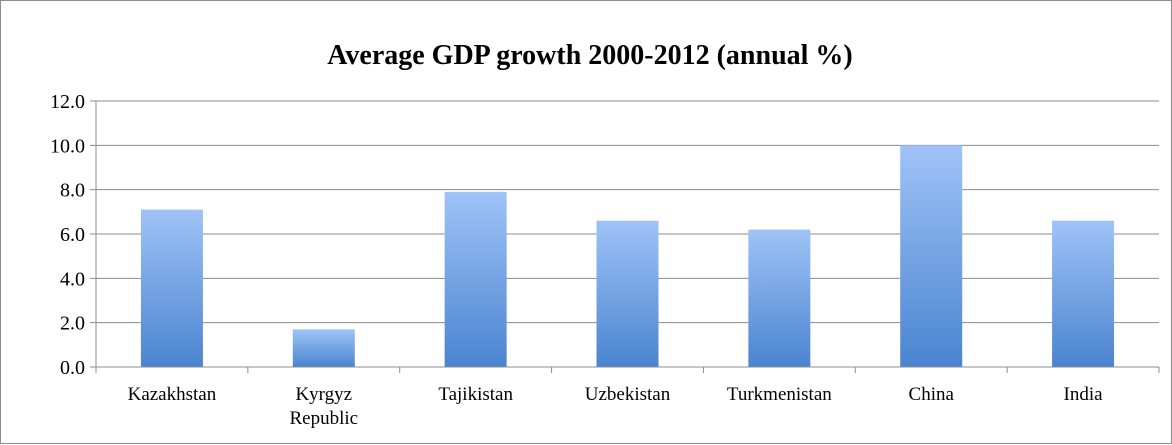 The width and height of the screenshot is (1172, 445). What do you see at coordinates (323, 394) in the screenshot?
I see `x-category-label: Kyrgyz` at bounding box center [323, 394].